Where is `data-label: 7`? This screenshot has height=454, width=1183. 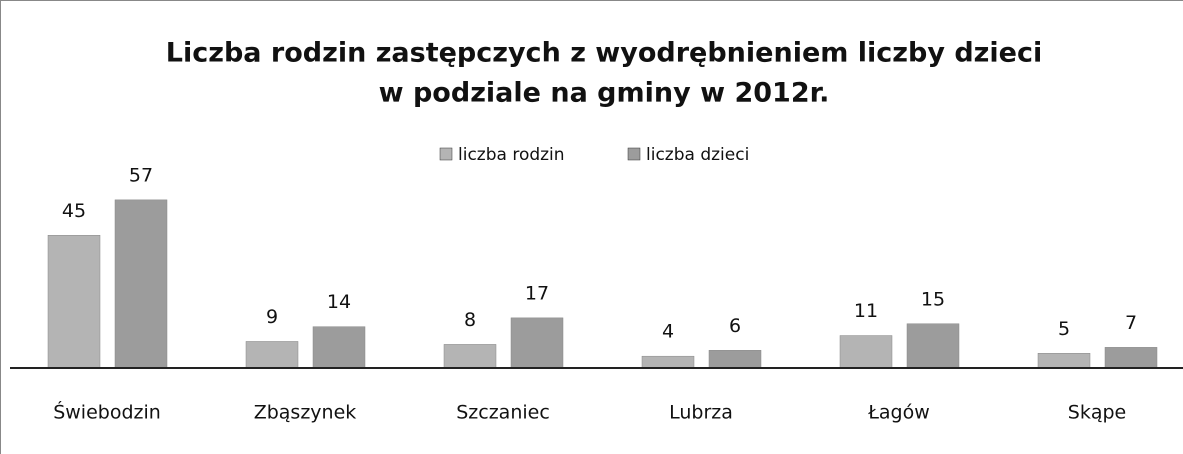 data-label: 7 is located at coordinates (1131, 323).